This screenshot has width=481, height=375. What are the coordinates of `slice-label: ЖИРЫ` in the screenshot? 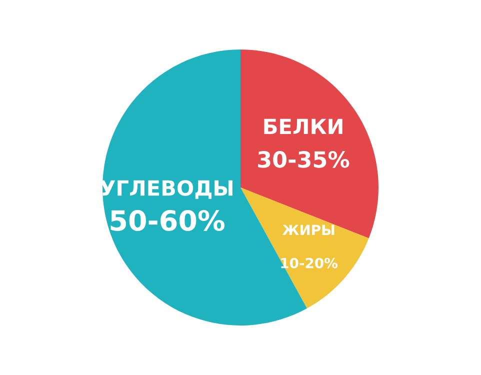 It's located at (308, 230).